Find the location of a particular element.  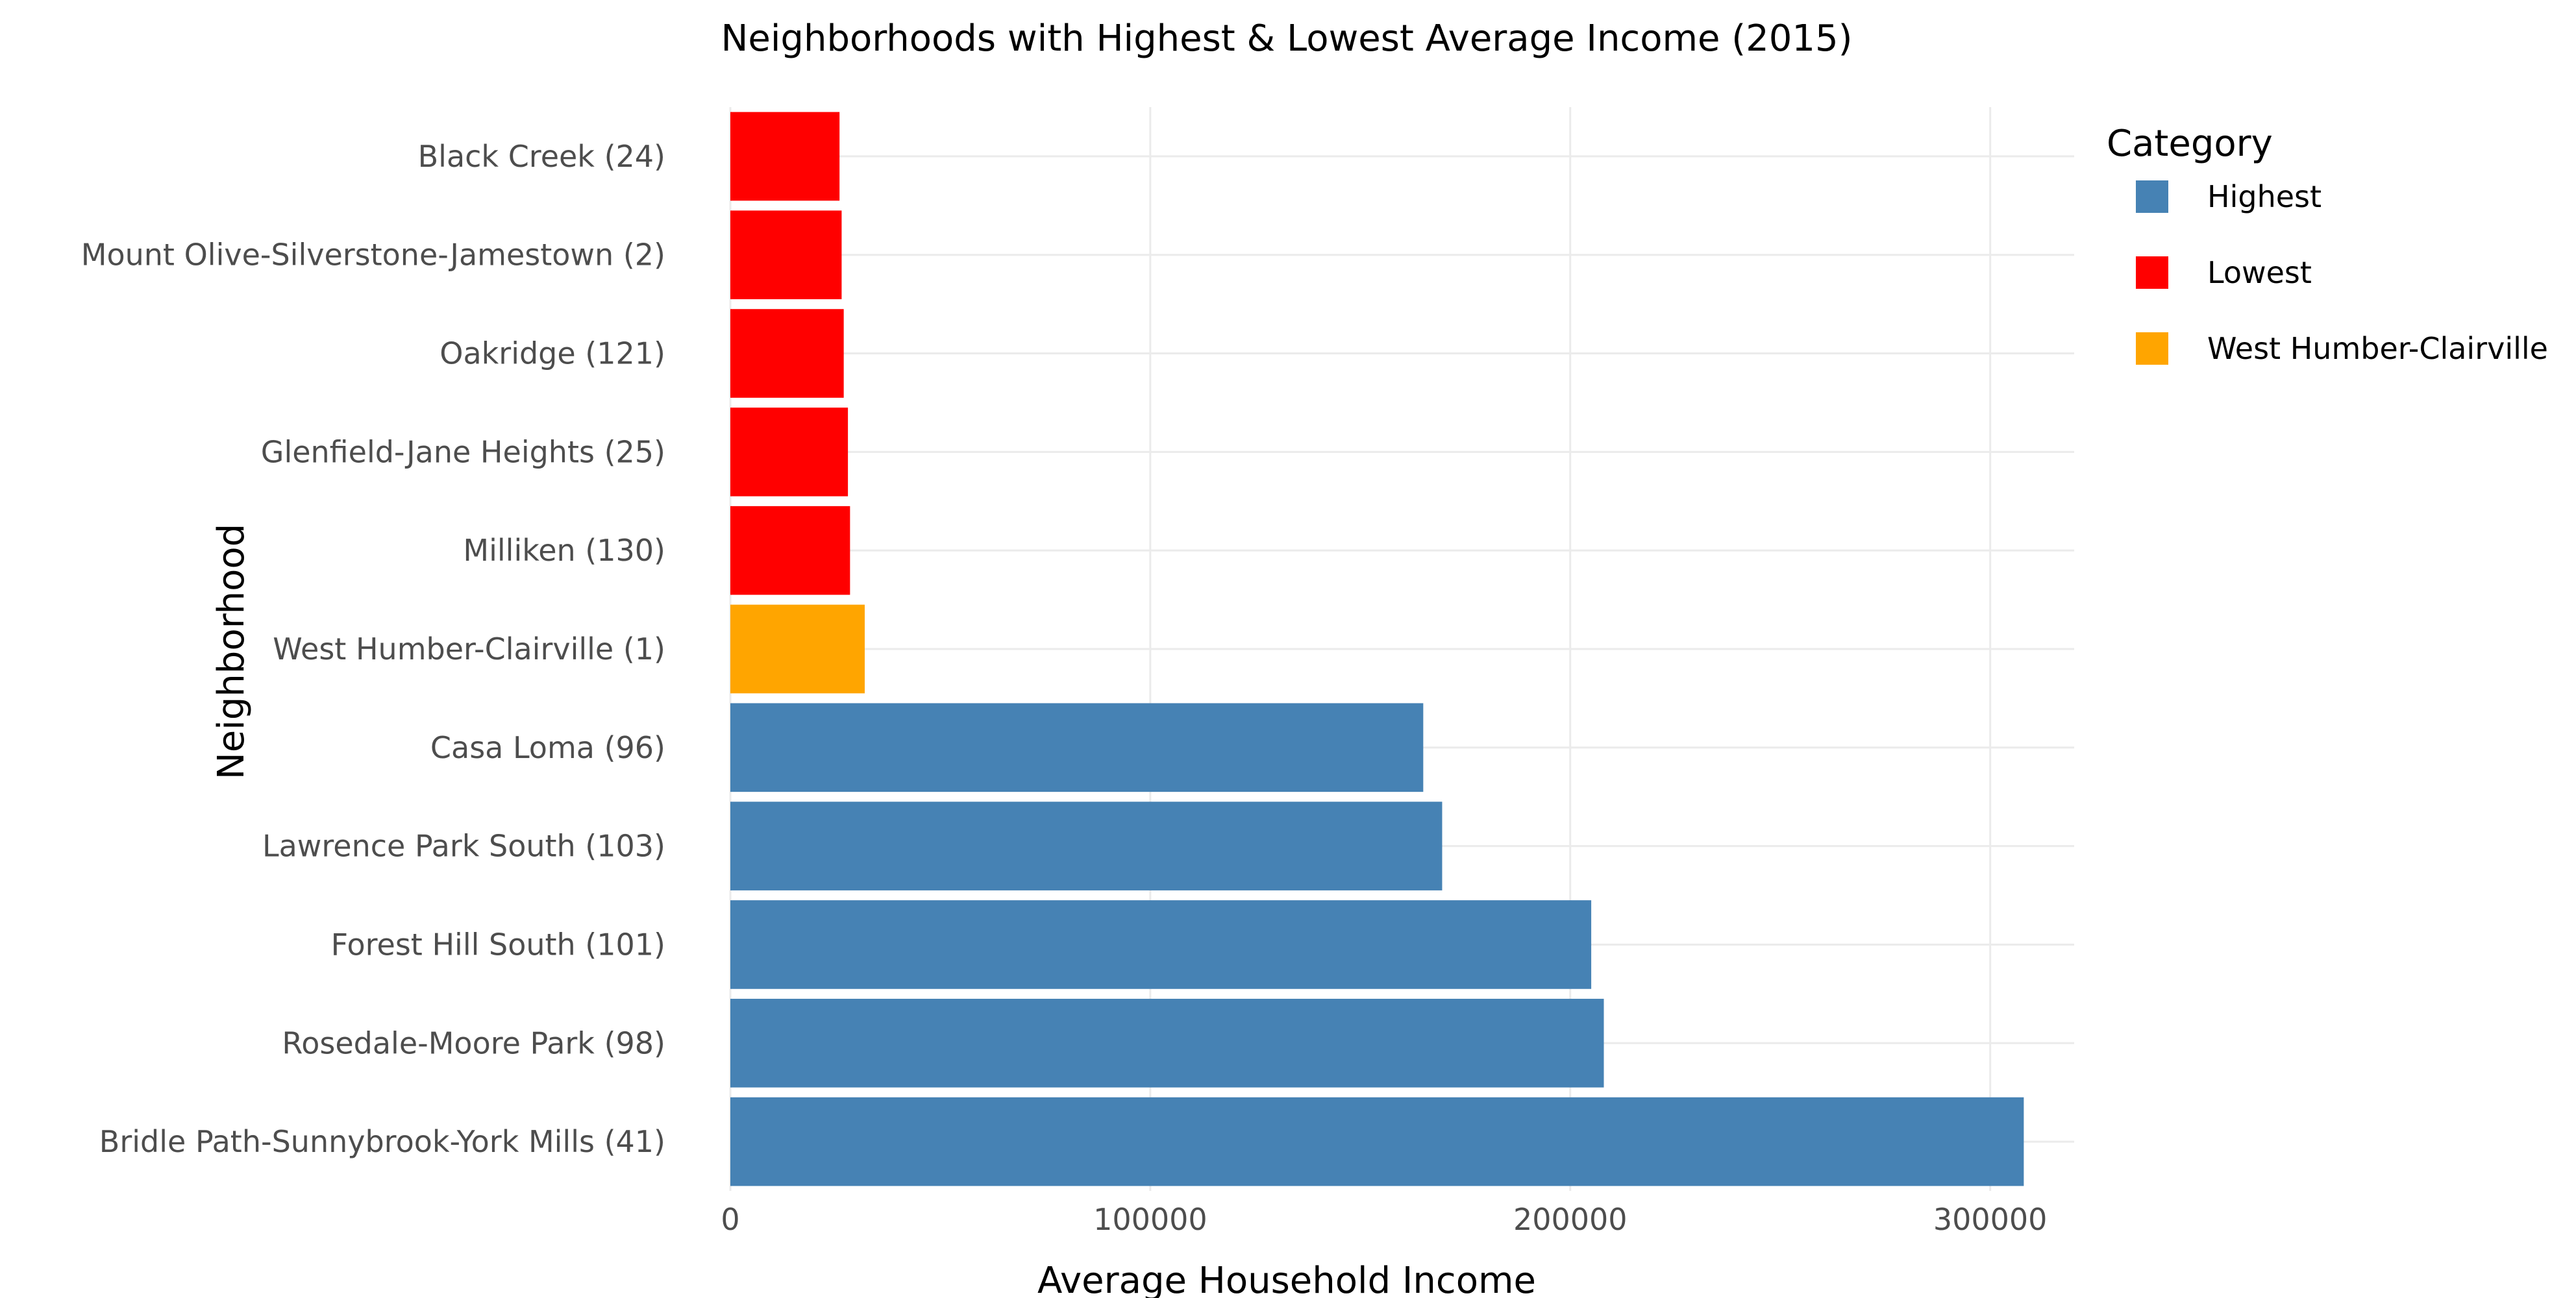

legend-label: Highest is located at coordinates (2264, 197).